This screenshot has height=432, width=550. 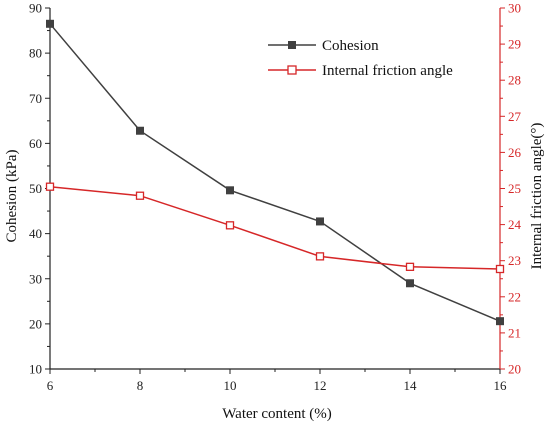 I want to click on x-tick-label: 8, so click(x=140, y=385).